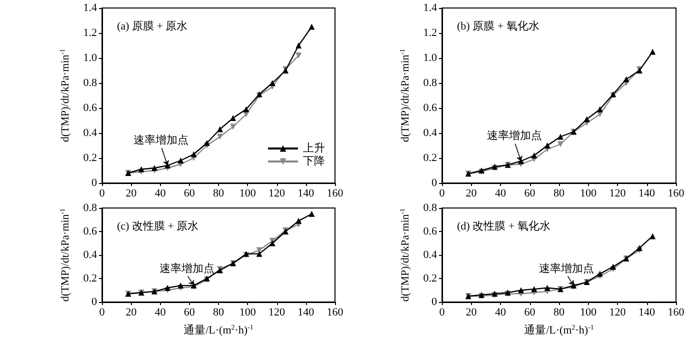  Describe the element at coordinates (158, 226) in the screenshot. I see `text: (c) 改性膜 + 原水` at that location.